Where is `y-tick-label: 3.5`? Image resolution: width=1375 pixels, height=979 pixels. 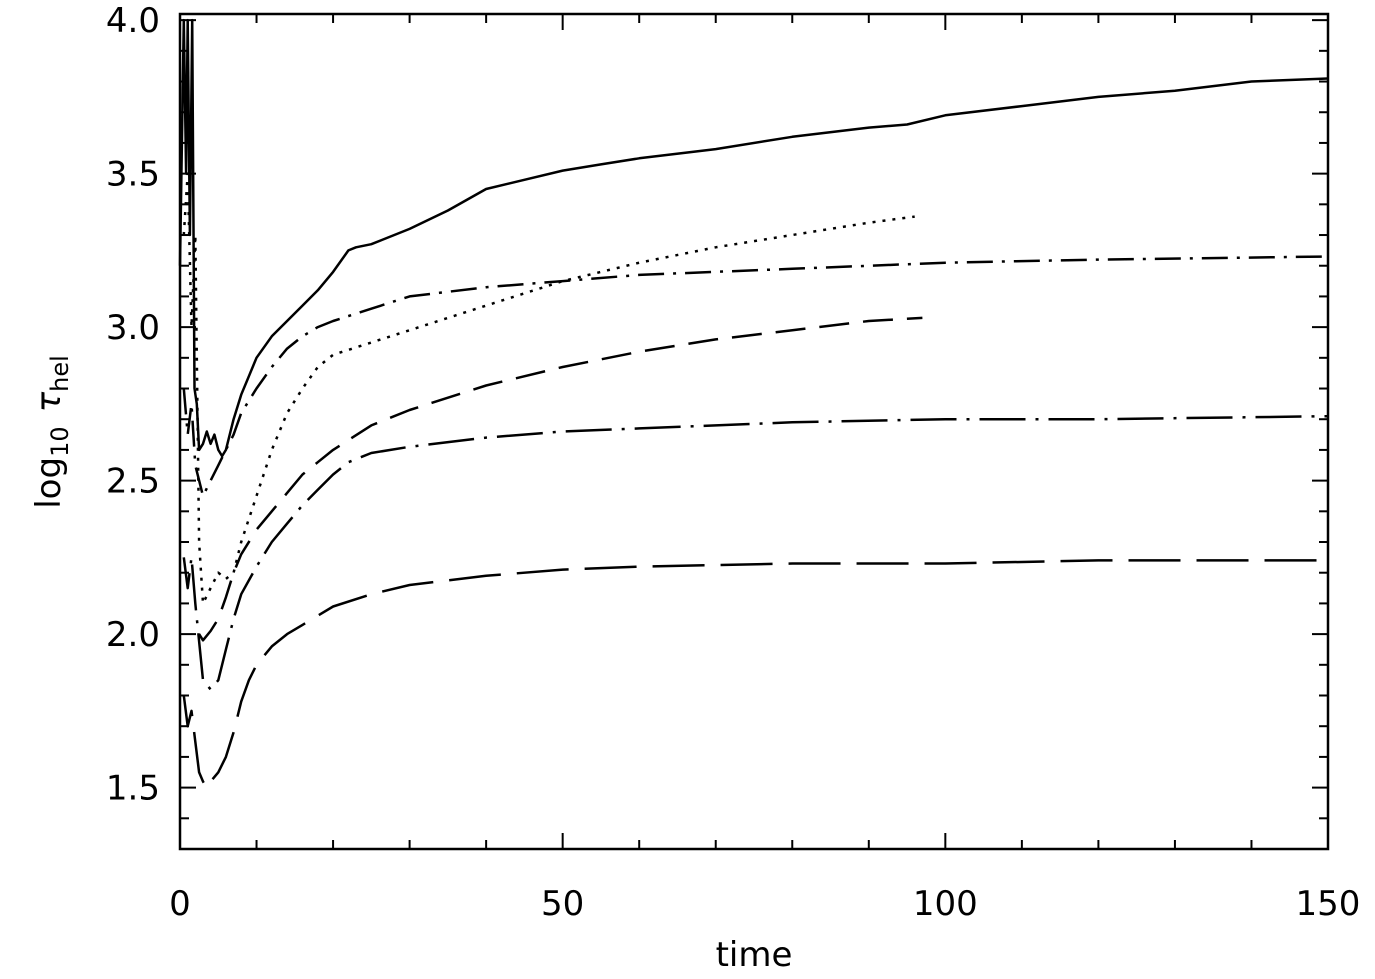
y-tick-label: 3.5 is located at coordinates (133, 175).